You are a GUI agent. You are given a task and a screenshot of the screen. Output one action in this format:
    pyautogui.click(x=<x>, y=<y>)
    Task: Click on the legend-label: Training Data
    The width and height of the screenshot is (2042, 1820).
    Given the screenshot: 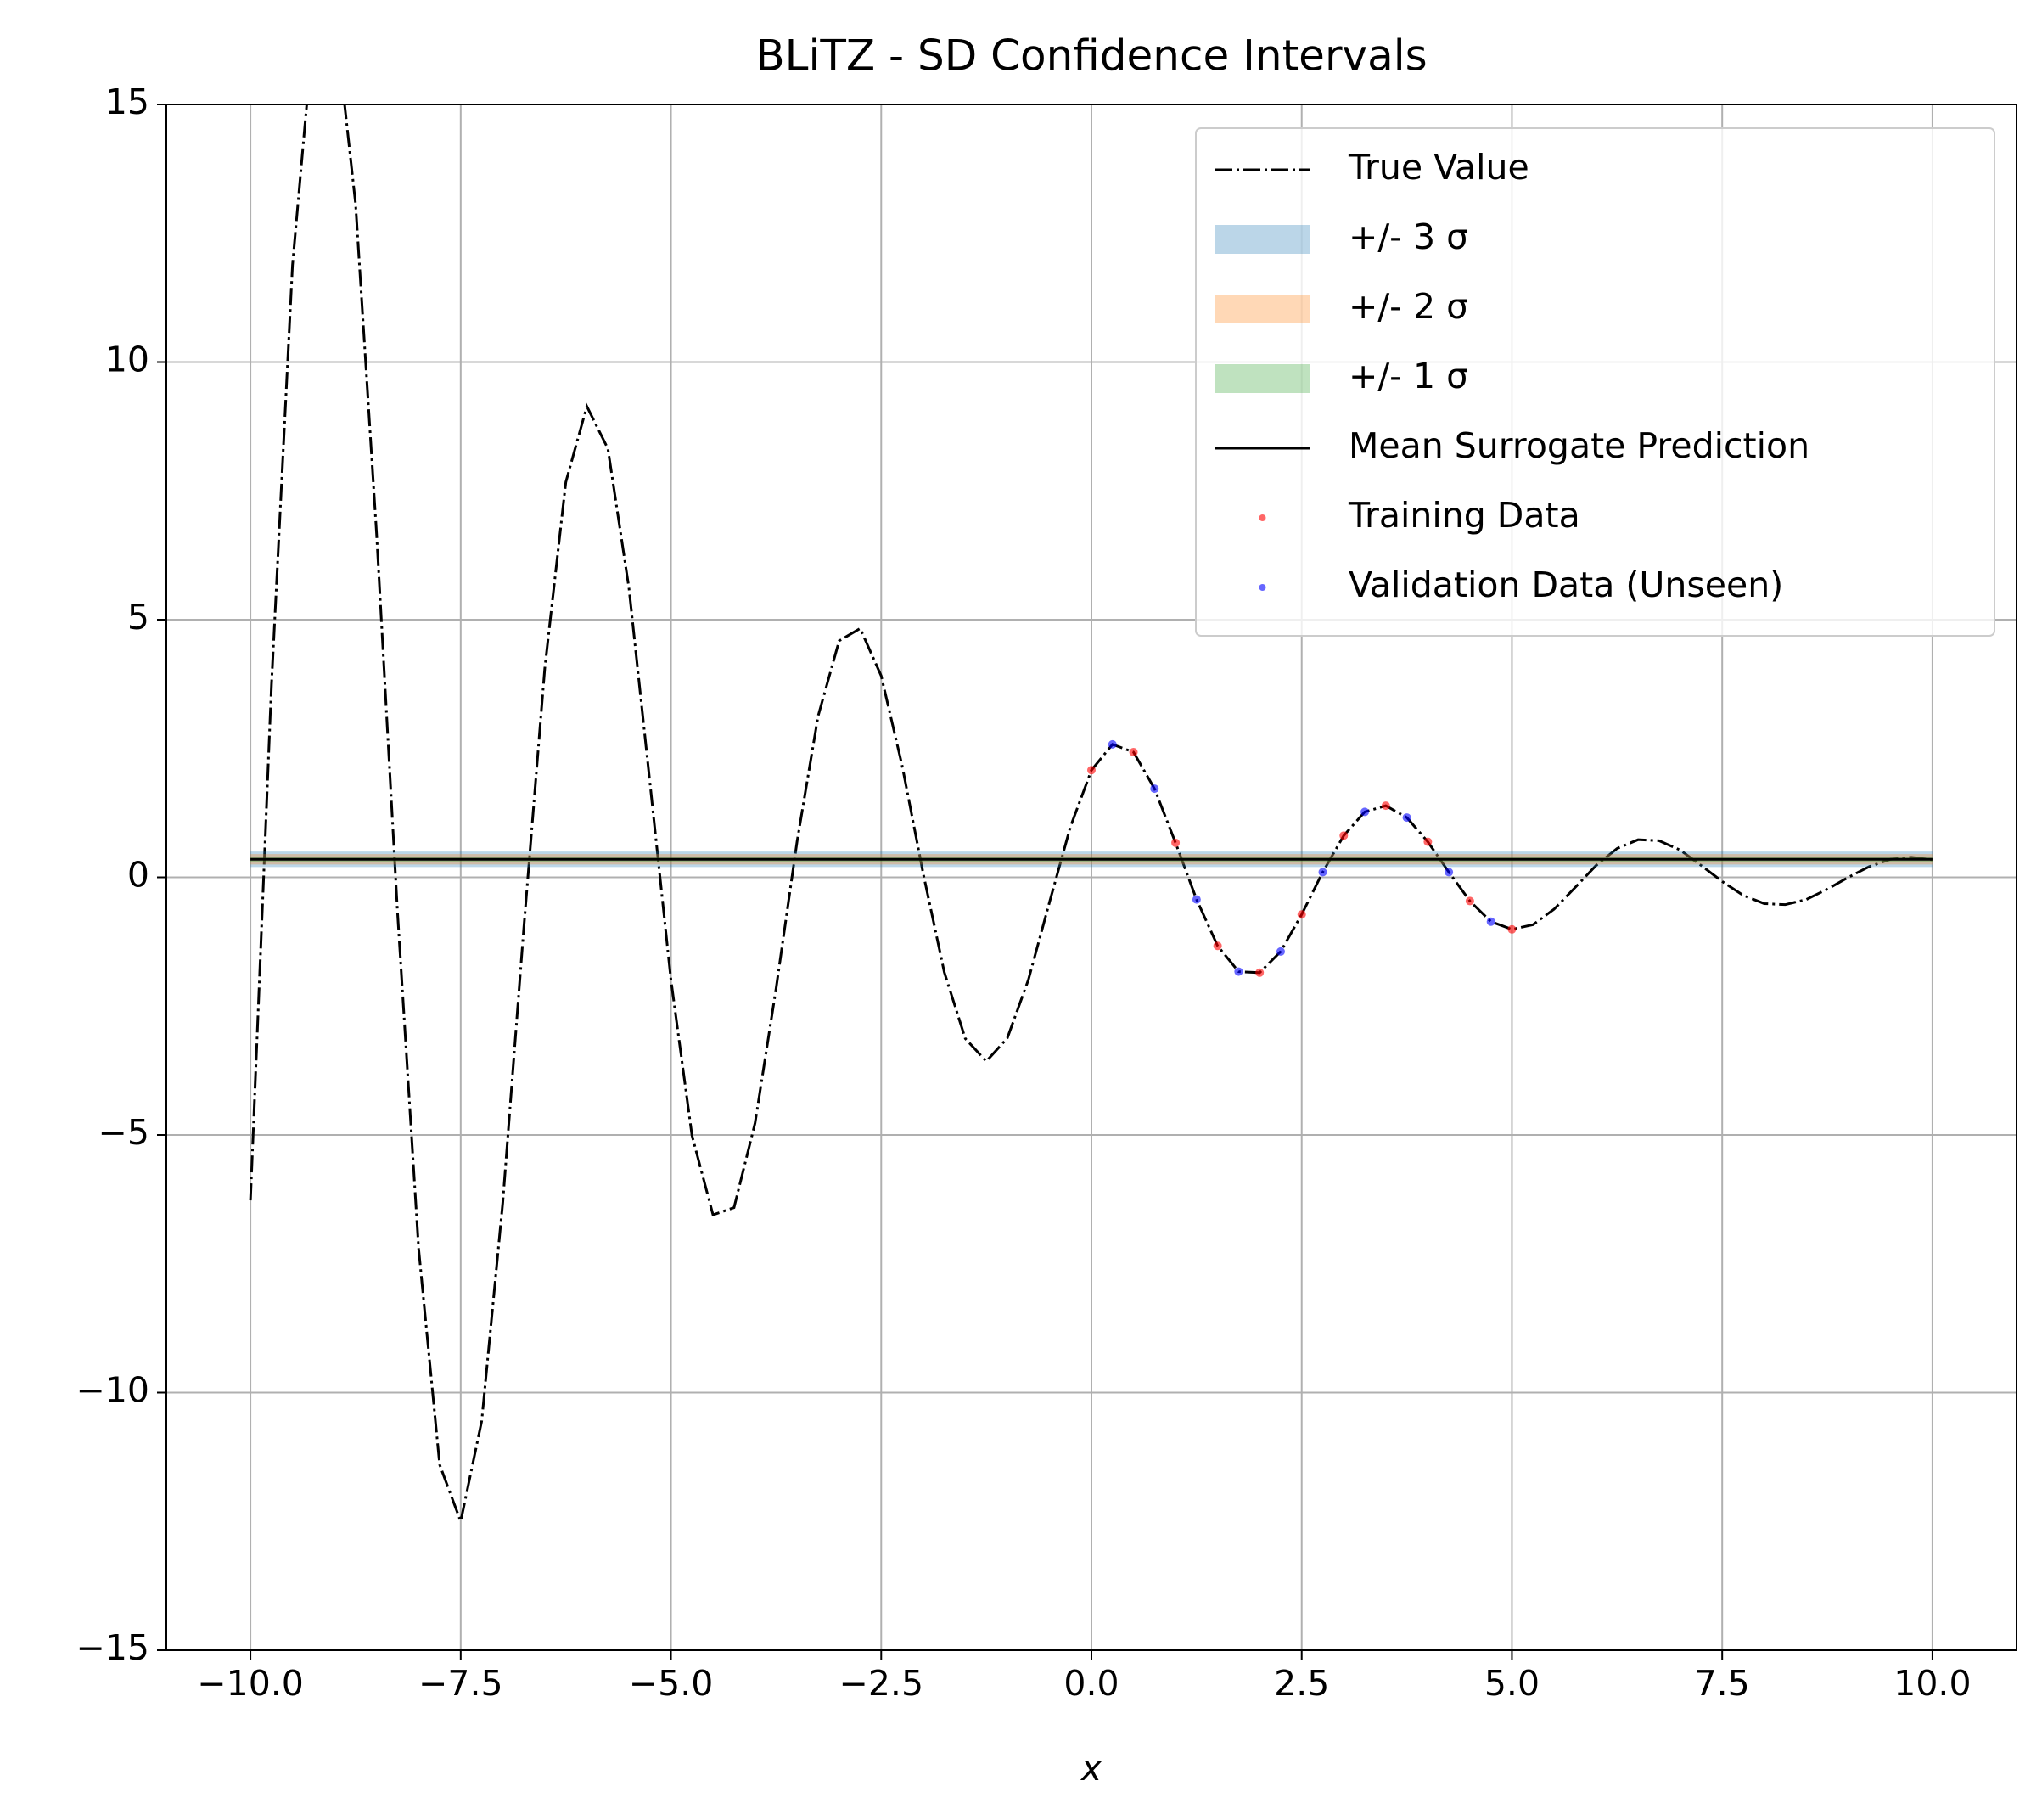 What is the action you would take?
    pyautogui.click(x=1464, y=515)
    